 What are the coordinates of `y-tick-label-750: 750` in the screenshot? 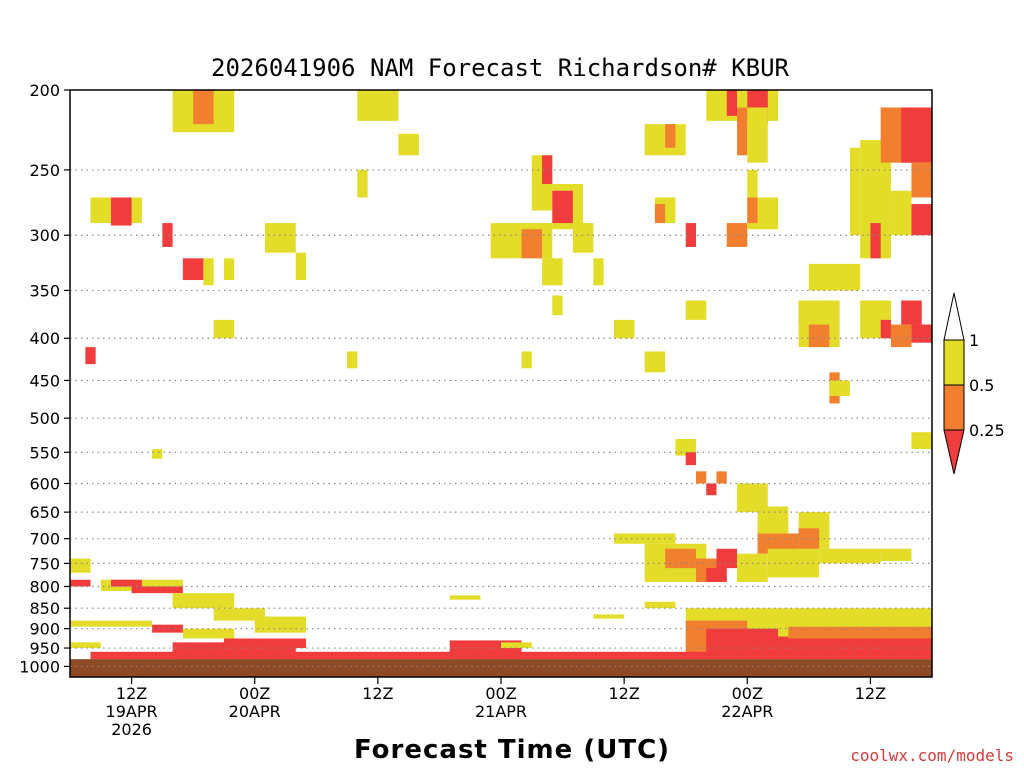 It's located at (44, 563).